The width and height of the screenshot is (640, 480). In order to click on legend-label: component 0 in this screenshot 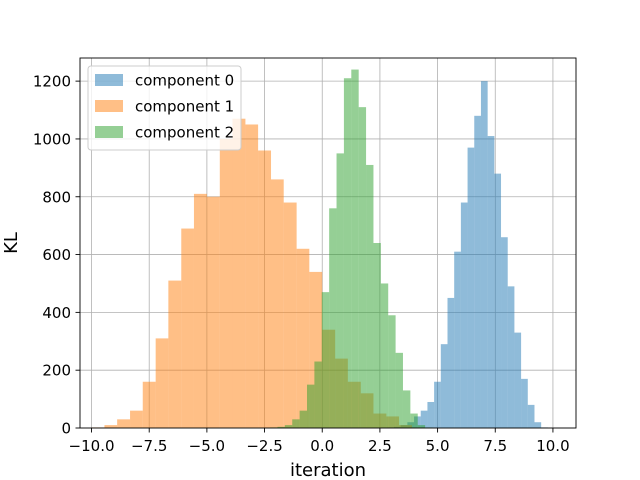, I will do `click(184, 81)`.